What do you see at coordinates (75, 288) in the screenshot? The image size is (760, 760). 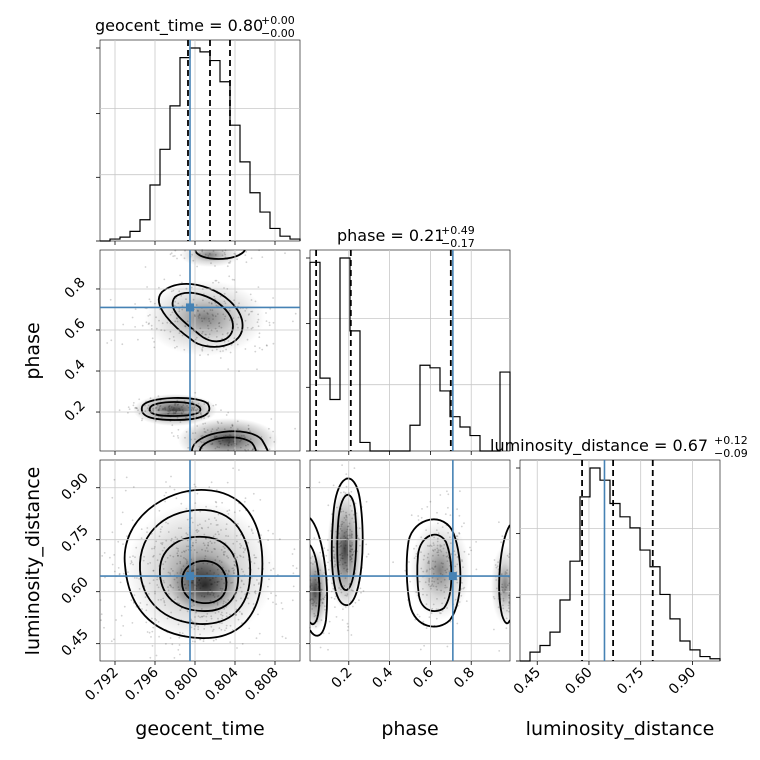 I see `y-tick-label: 0.8` at bounding box center [75, 288].